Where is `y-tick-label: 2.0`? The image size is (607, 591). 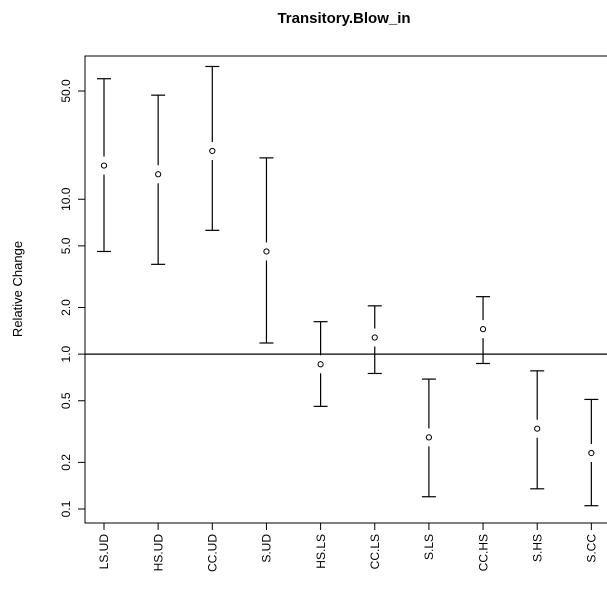
y-tick-label: 2.0 is located at coordinates (66, 307).